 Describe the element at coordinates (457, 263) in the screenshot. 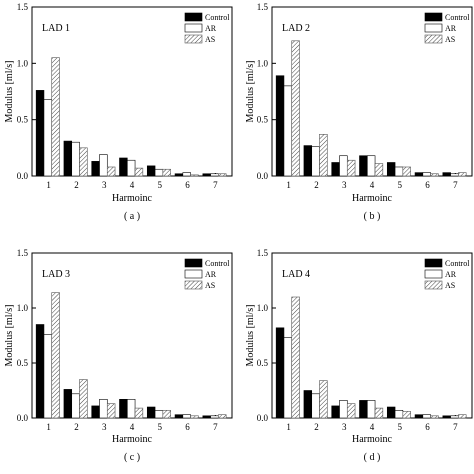

I see `legend-label: Control` at that location.